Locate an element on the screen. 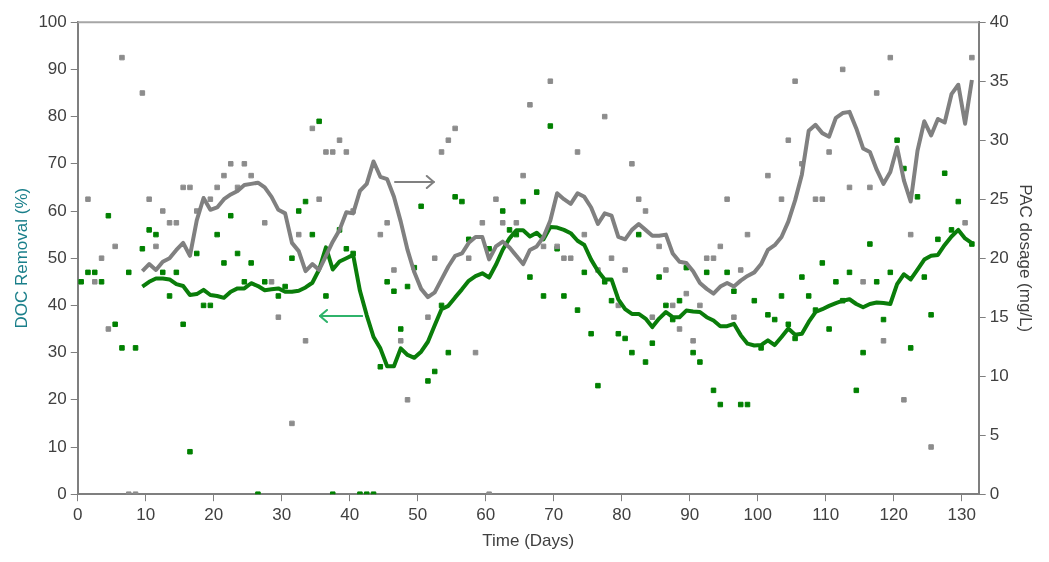 This screenshot has height=562, width=1049. y2-tick-label: 10 is located at coordinates (999, 375).